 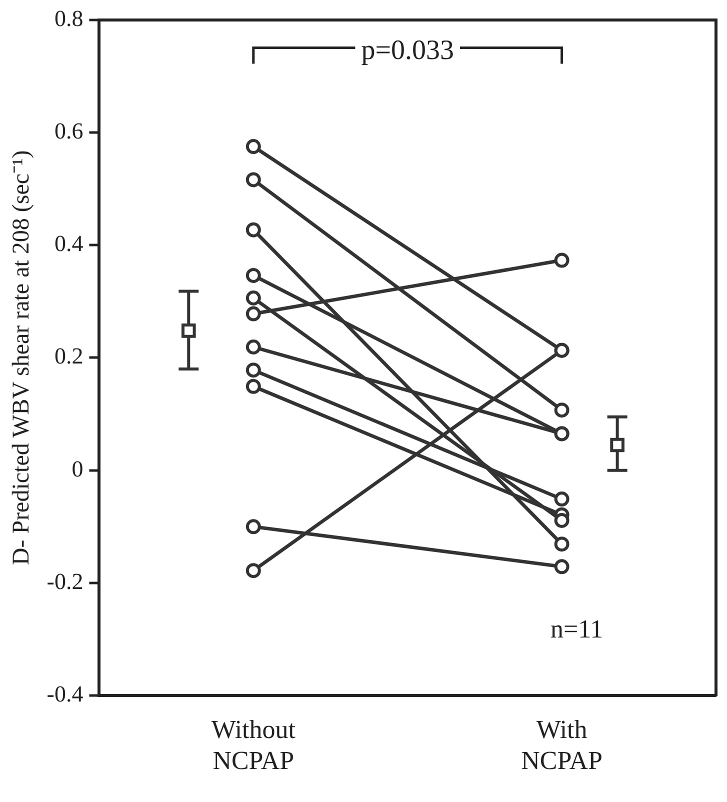 What do you see at coordinates (253, 745) in the screenshot?
I see `x-tick-label: Without NCPAP` at bounding box center [253, 745].